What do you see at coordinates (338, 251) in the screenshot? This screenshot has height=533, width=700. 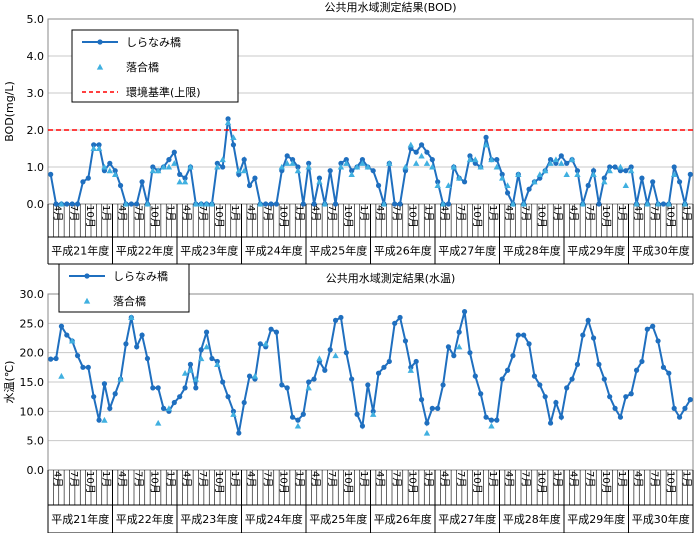 I see `year-label: 平成25年度` at bounding box center [338, 251].